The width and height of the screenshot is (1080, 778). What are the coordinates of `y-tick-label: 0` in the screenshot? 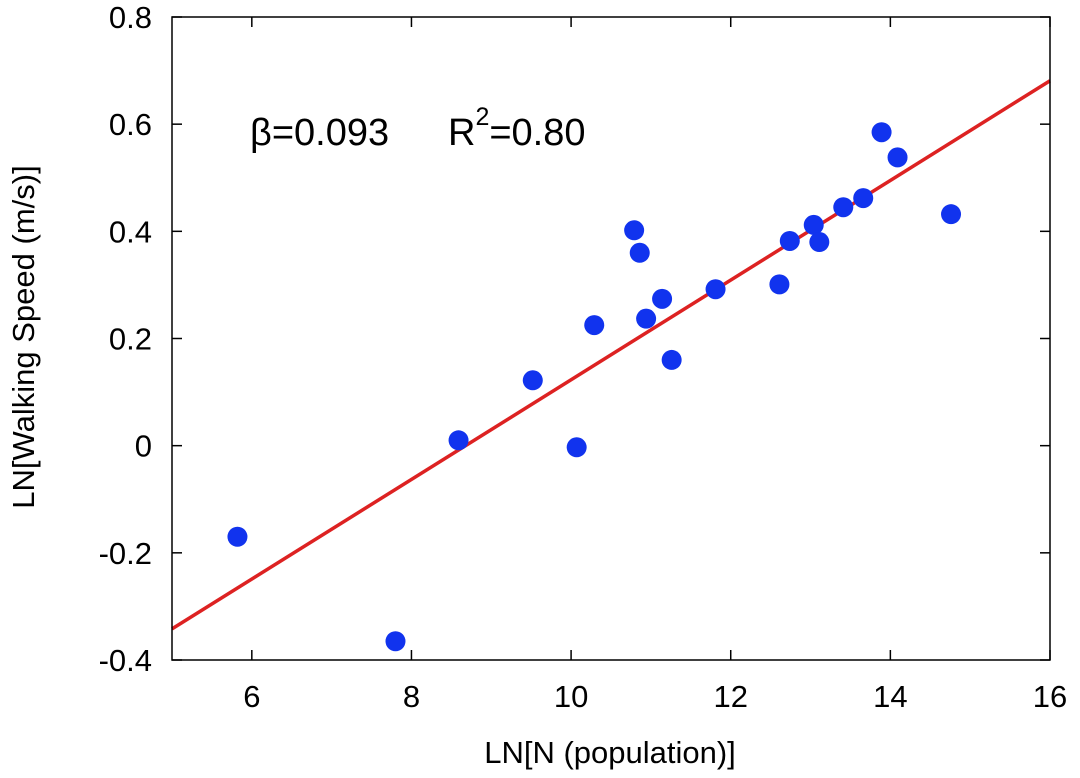 It's located at (143, 446).